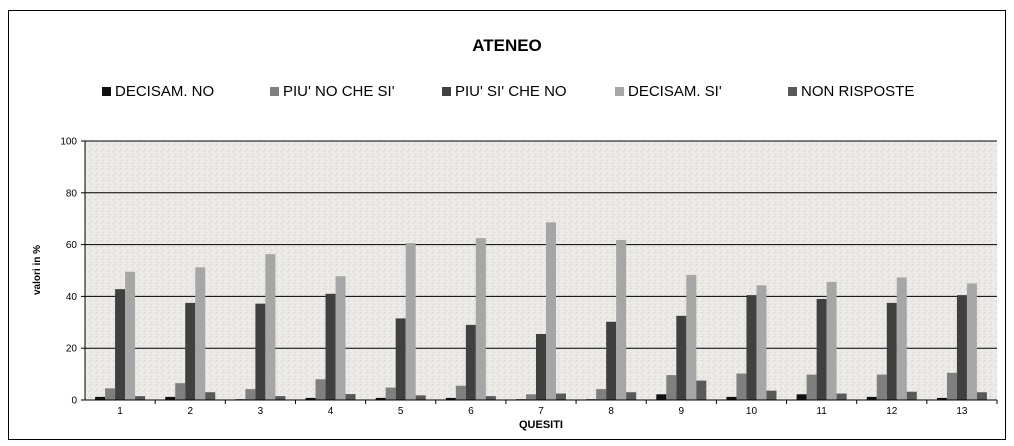  What do you see at coordinates (72, 245) in the screenshot?
I see `y-tick-label: 60` at bounding box center [72, 245].